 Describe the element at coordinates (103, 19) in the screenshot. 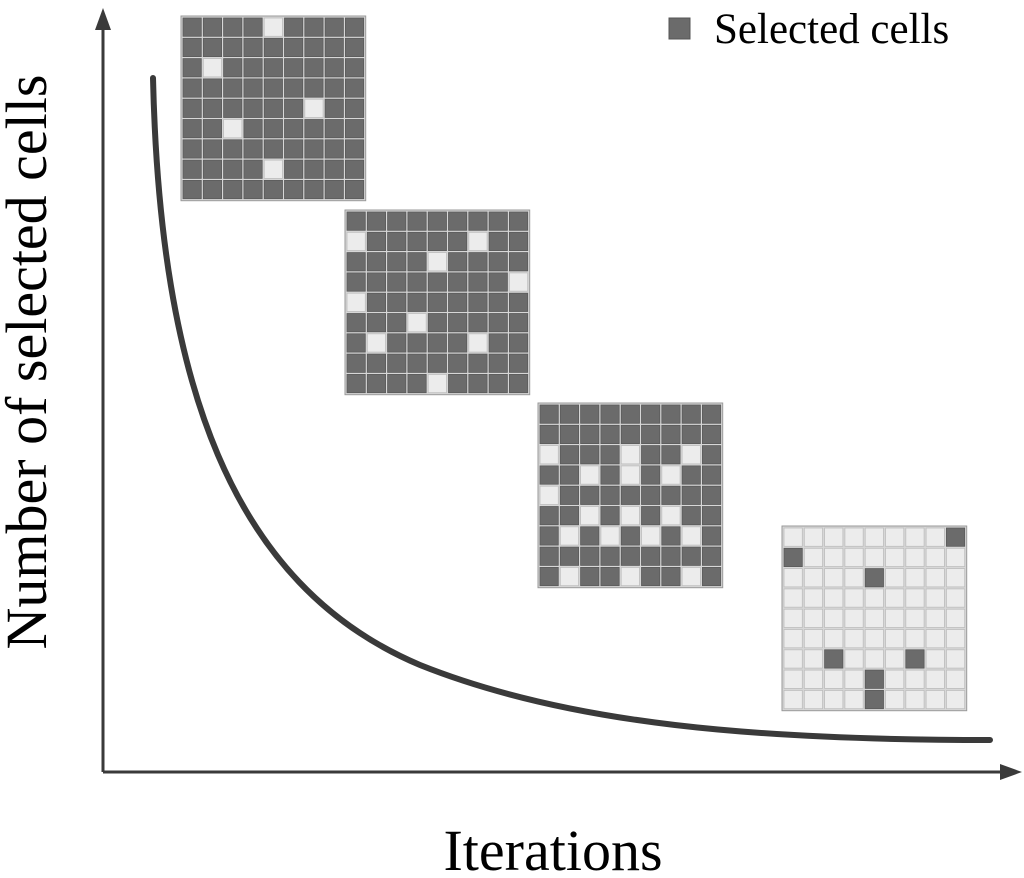

I see `y-axis-arrow` at that location.